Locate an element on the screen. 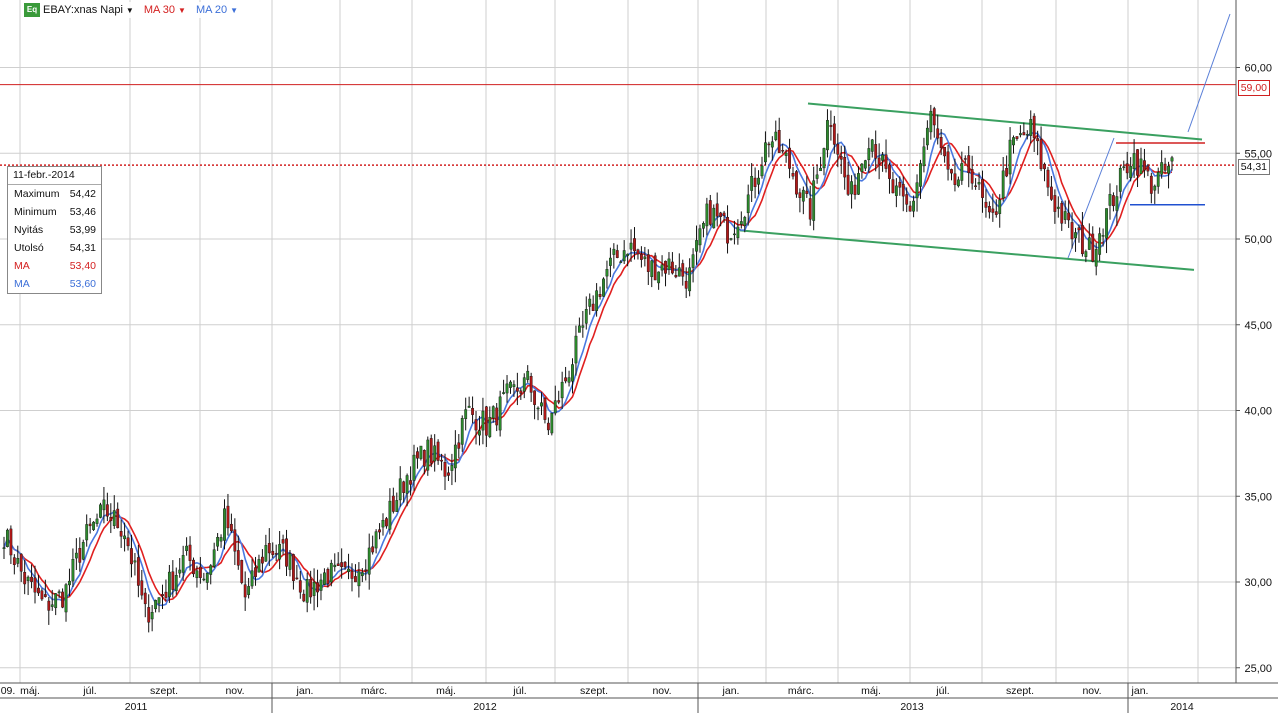  x-month-label: jan. is located at coordinates (731, 691).